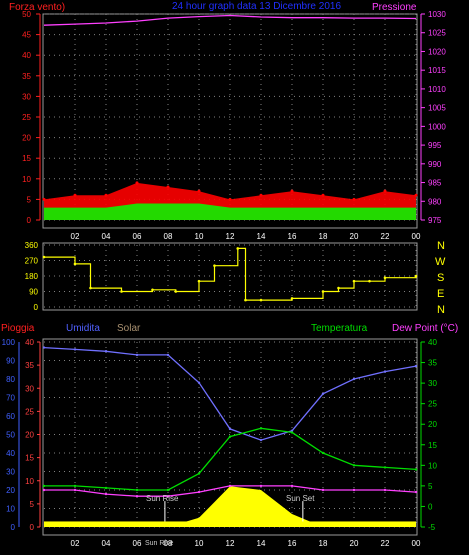 This screenshot has height=555, width=469. What do you see at coordinates (32, 276) in the screenshot?
I see `dir-tick-label-180: 180` at bounding box center [32, 276].